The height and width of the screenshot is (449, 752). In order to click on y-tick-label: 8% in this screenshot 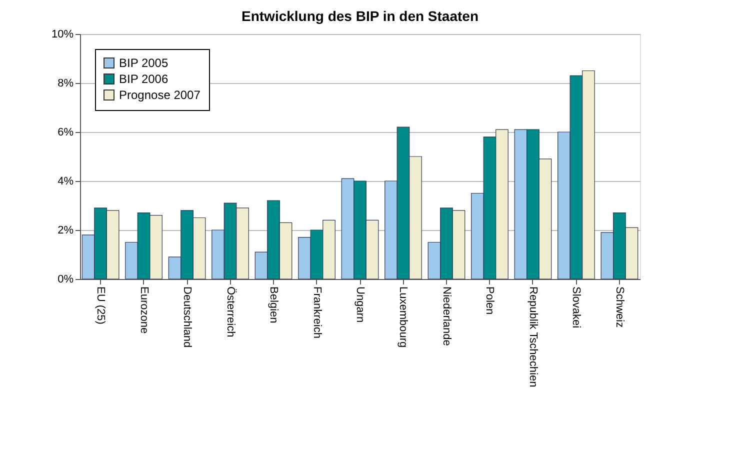, I will do `click(66, 84)`.